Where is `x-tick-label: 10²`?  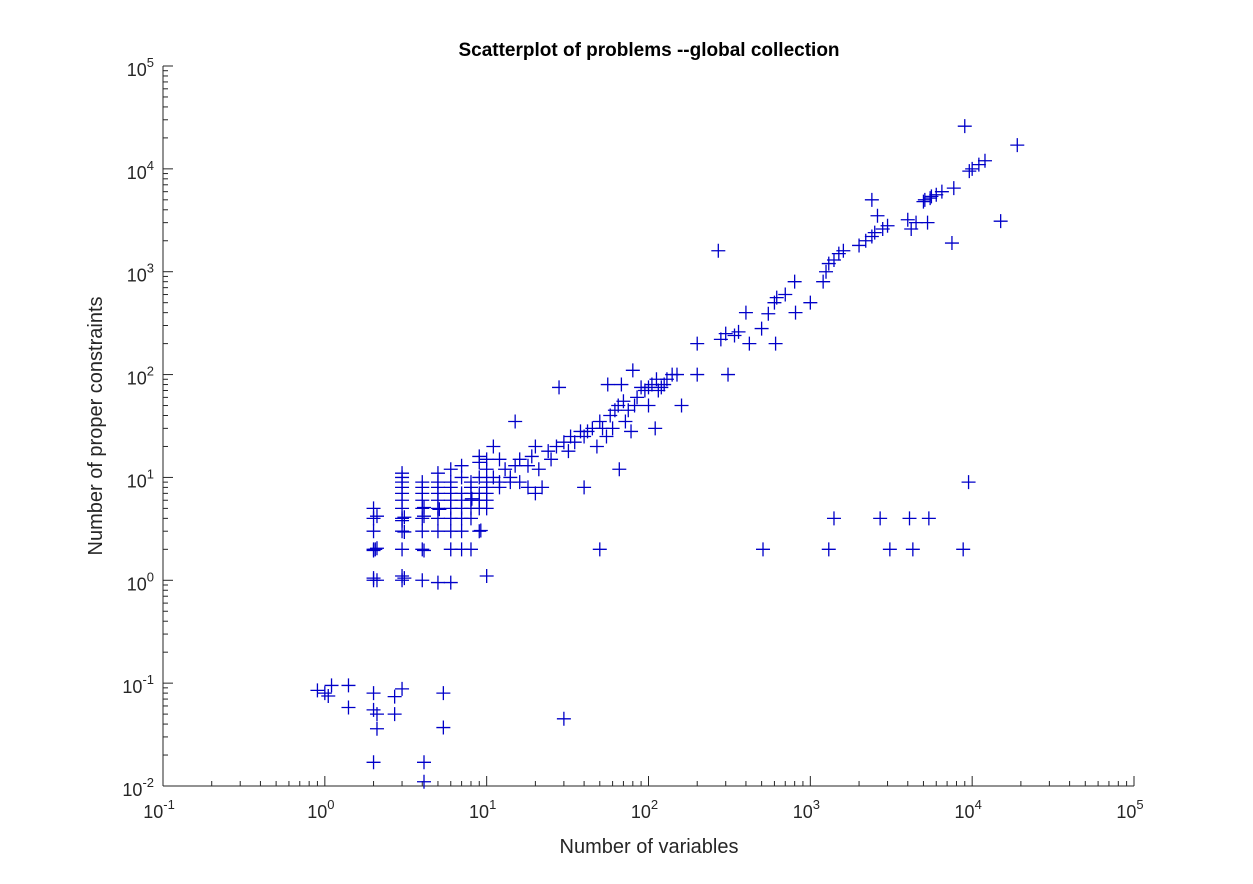
x-tick-label: 10² is located at coordinates (644, 809).